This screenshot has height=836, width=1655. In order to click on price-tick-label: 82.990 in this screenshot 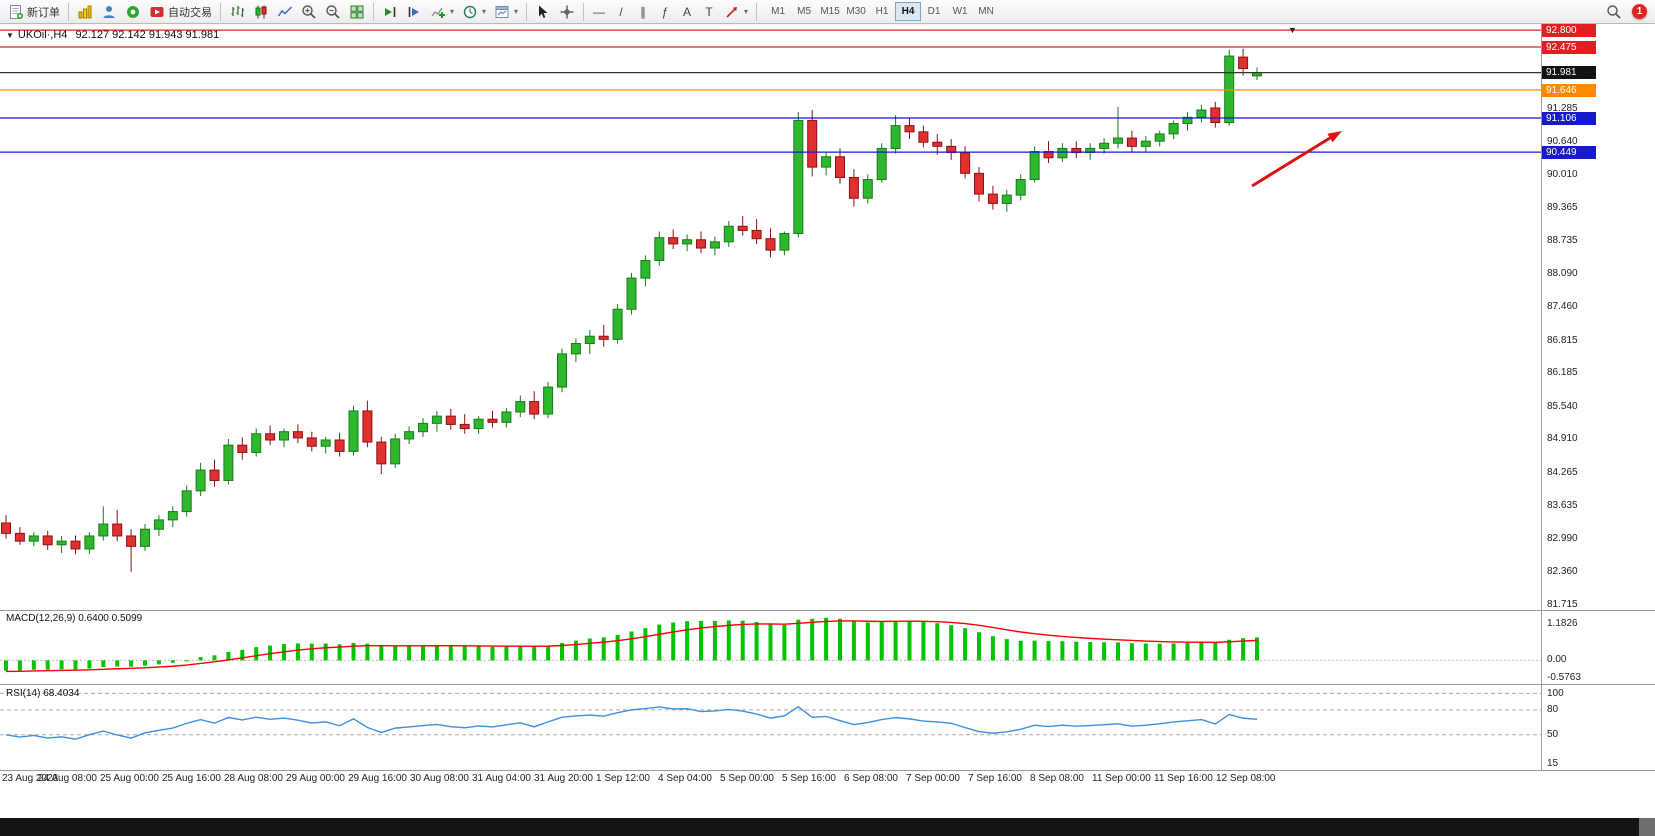, I will do `click(1562, 539)`.